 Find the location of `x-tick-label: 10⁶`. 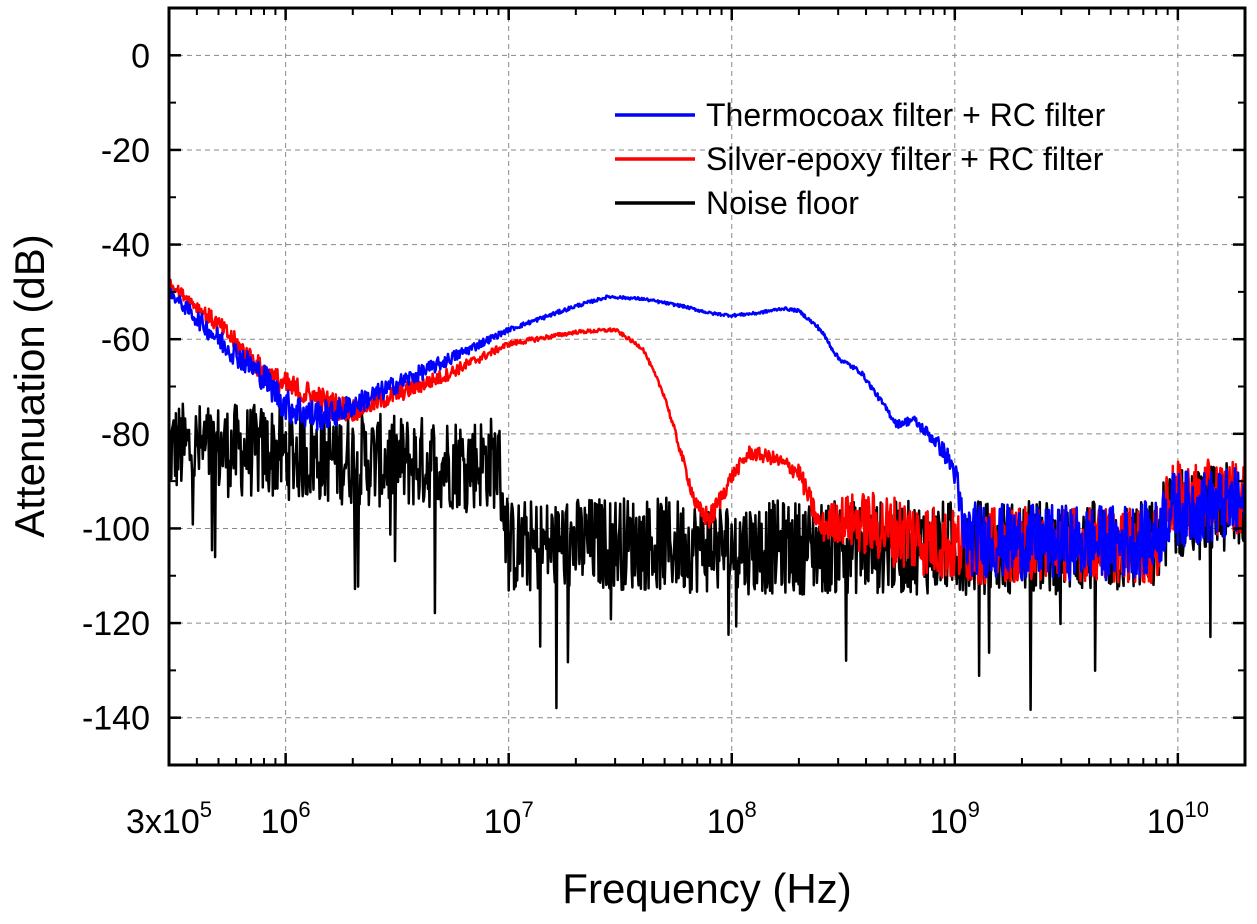

x-tick-label: 10⁶ is located at coordinates (286, 819).